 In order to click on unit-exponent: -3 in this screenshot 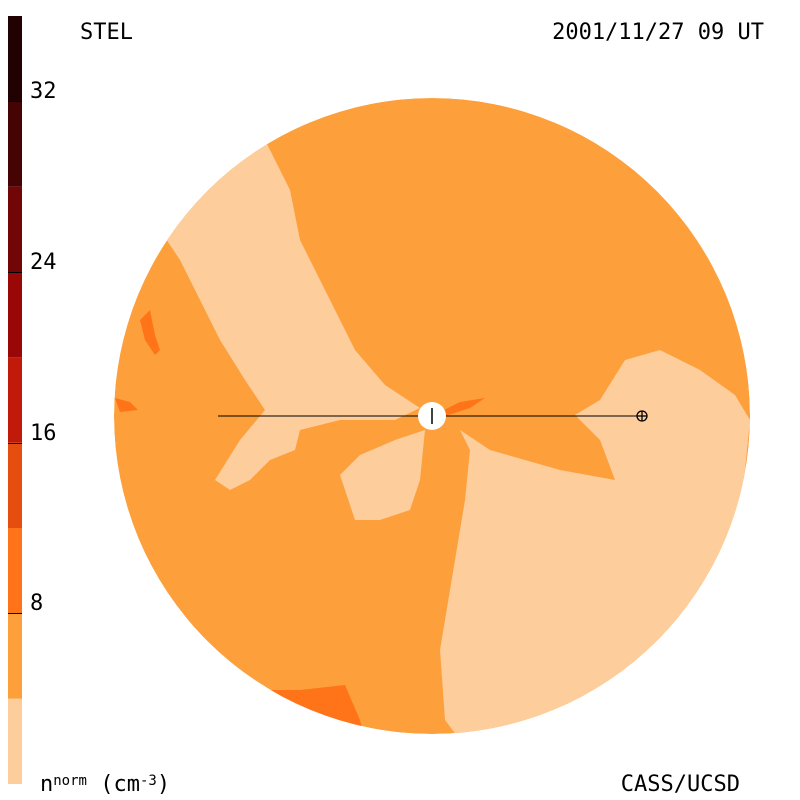, I will do `click(148, 781)`.